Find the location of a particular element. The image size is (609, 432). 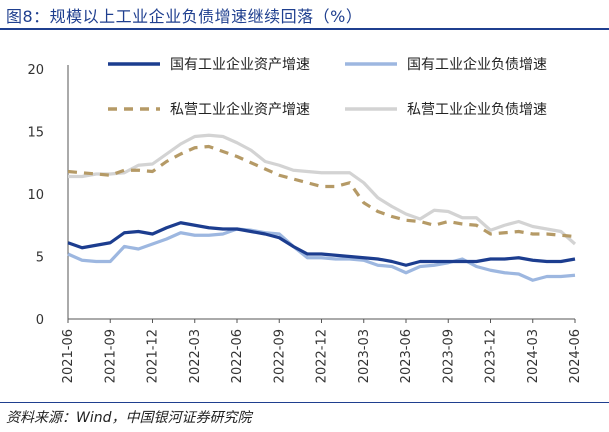

x-tick-label: 2023-09 is located at coordinates (448, 356).